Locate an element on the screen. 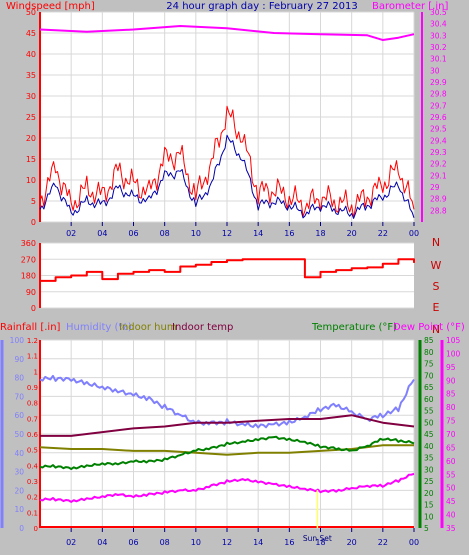 The width and height of the screenshot is (469, 555). dew-ytick-label: 100 is located at coordinates (453, 353).